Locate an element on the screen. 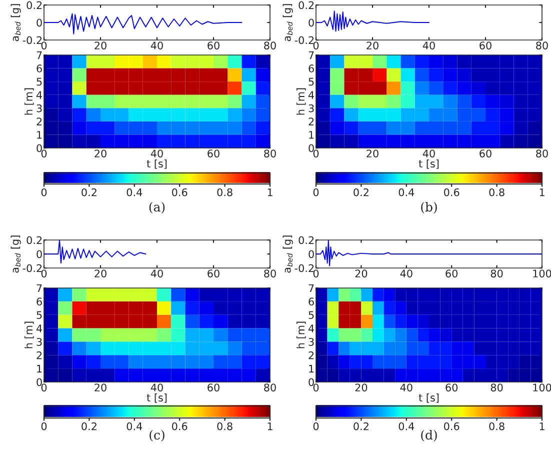 The width and height of the screenshot is (551, 452). text: (a) is located at coordinates (157, 208).